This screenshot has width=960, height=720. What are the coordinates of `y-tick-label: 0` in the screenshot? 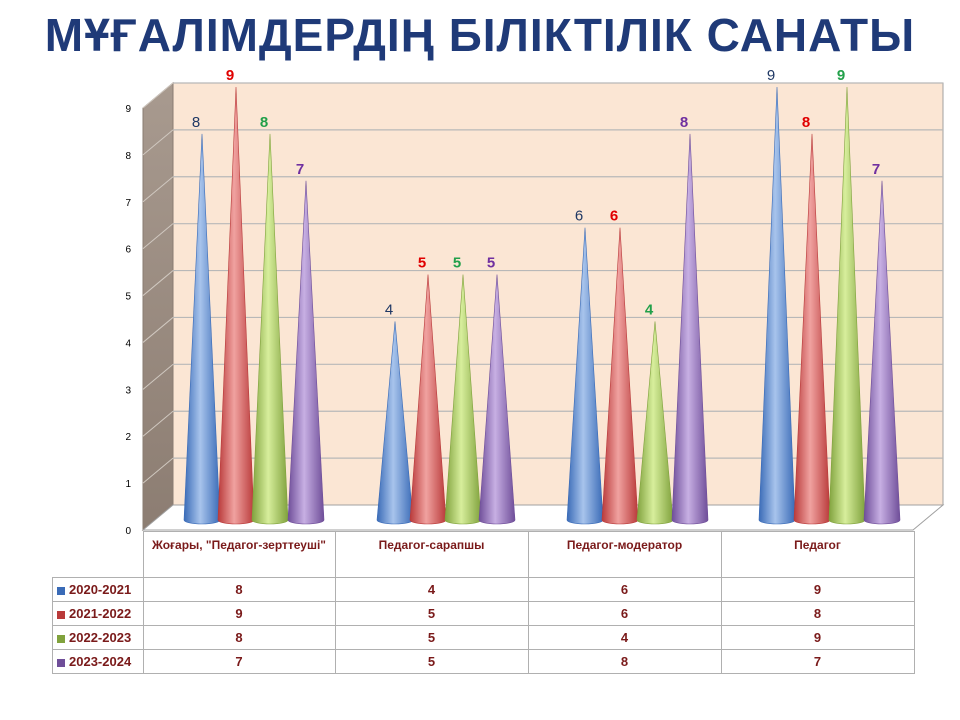 It's located at (128, 530).